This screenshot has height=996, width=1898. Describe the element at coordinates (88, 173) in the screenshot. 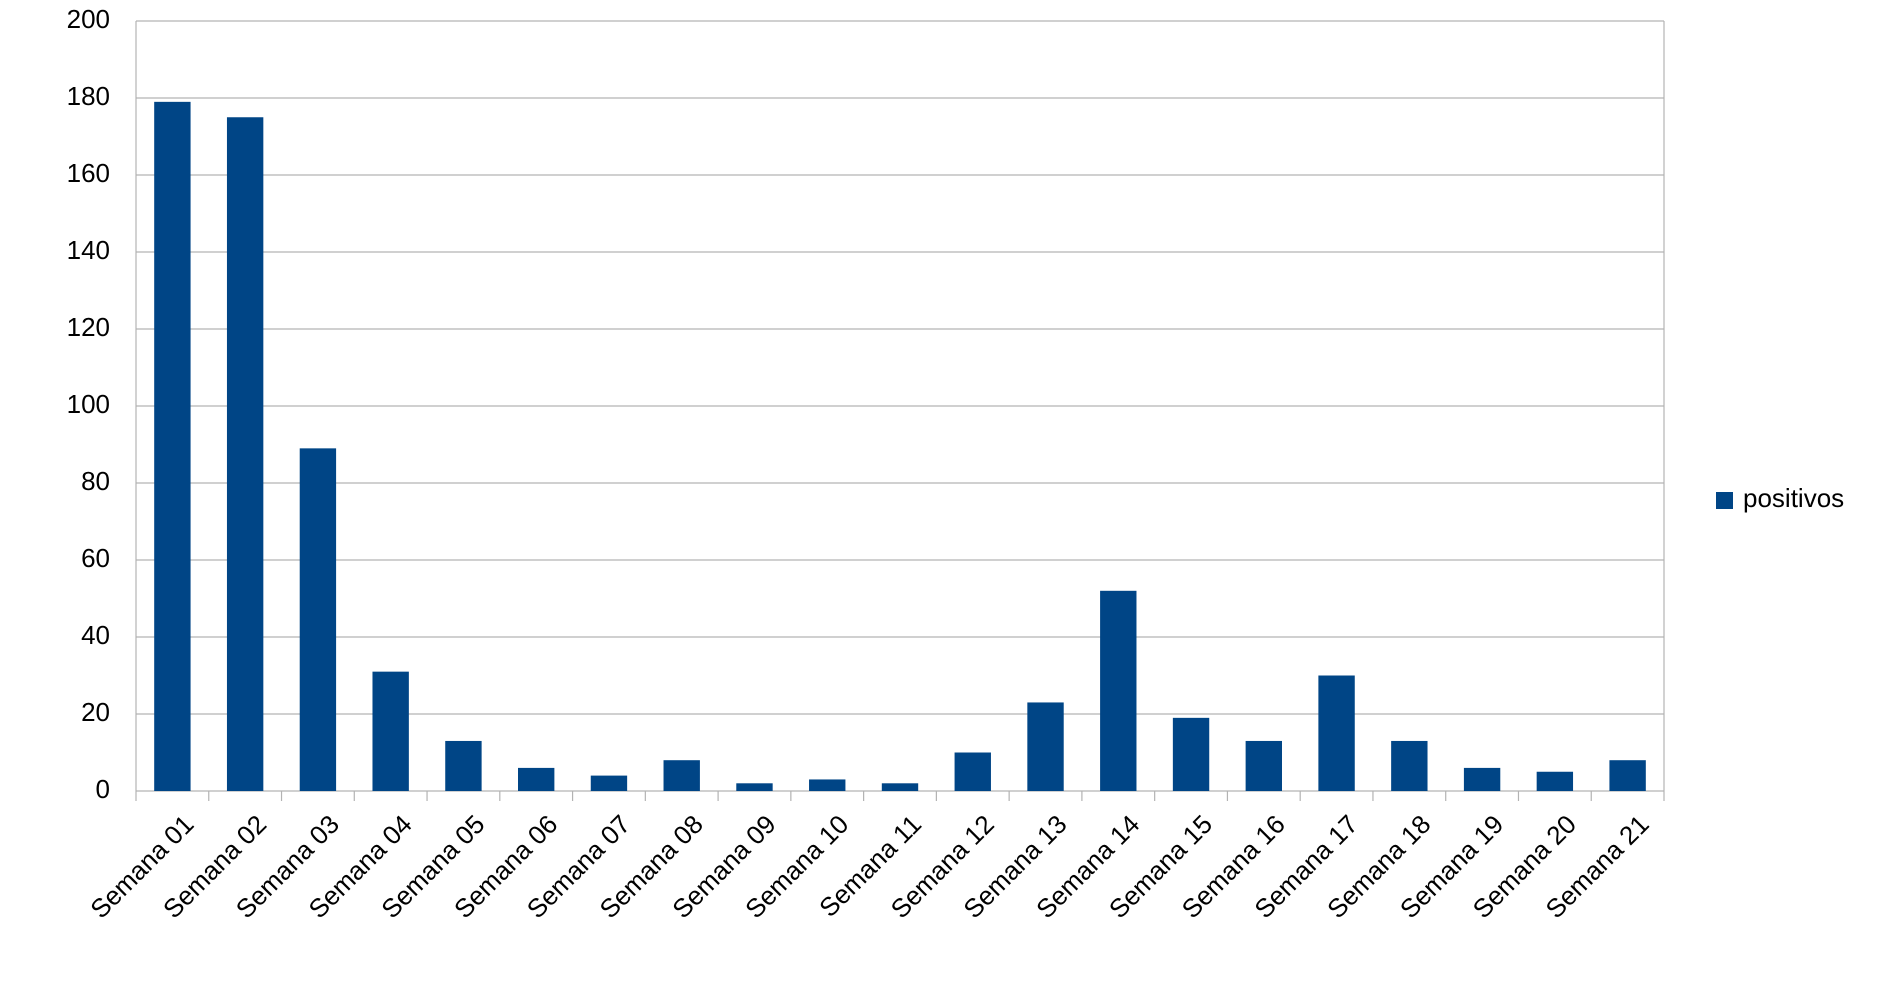

I see `y-tick-label: 160` at that location.